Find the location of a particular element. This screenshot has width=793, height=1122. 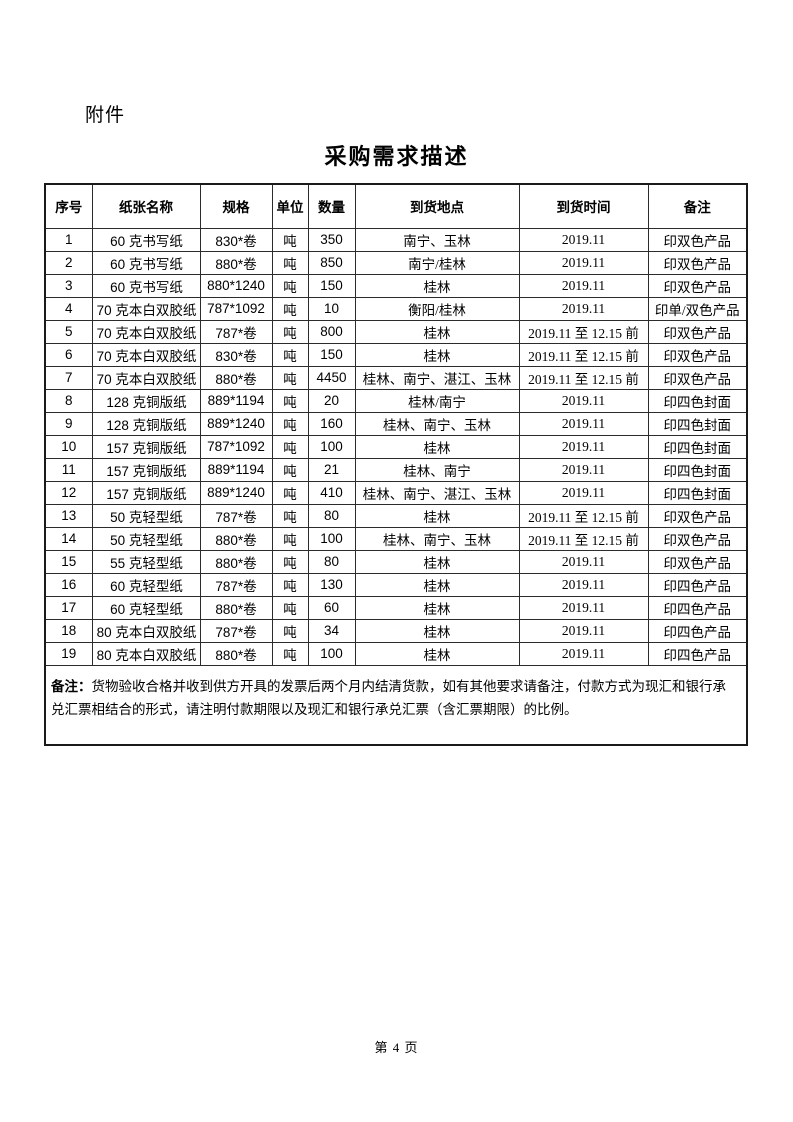

table-cell: 16 is located at coordinates (68, 584).